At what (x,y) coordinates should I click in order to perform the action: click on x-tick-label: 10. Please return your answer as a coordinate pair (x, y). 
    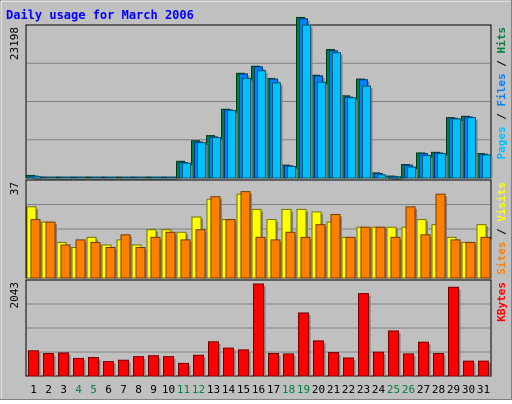
    Looking at the image, I should click on (168, 389).